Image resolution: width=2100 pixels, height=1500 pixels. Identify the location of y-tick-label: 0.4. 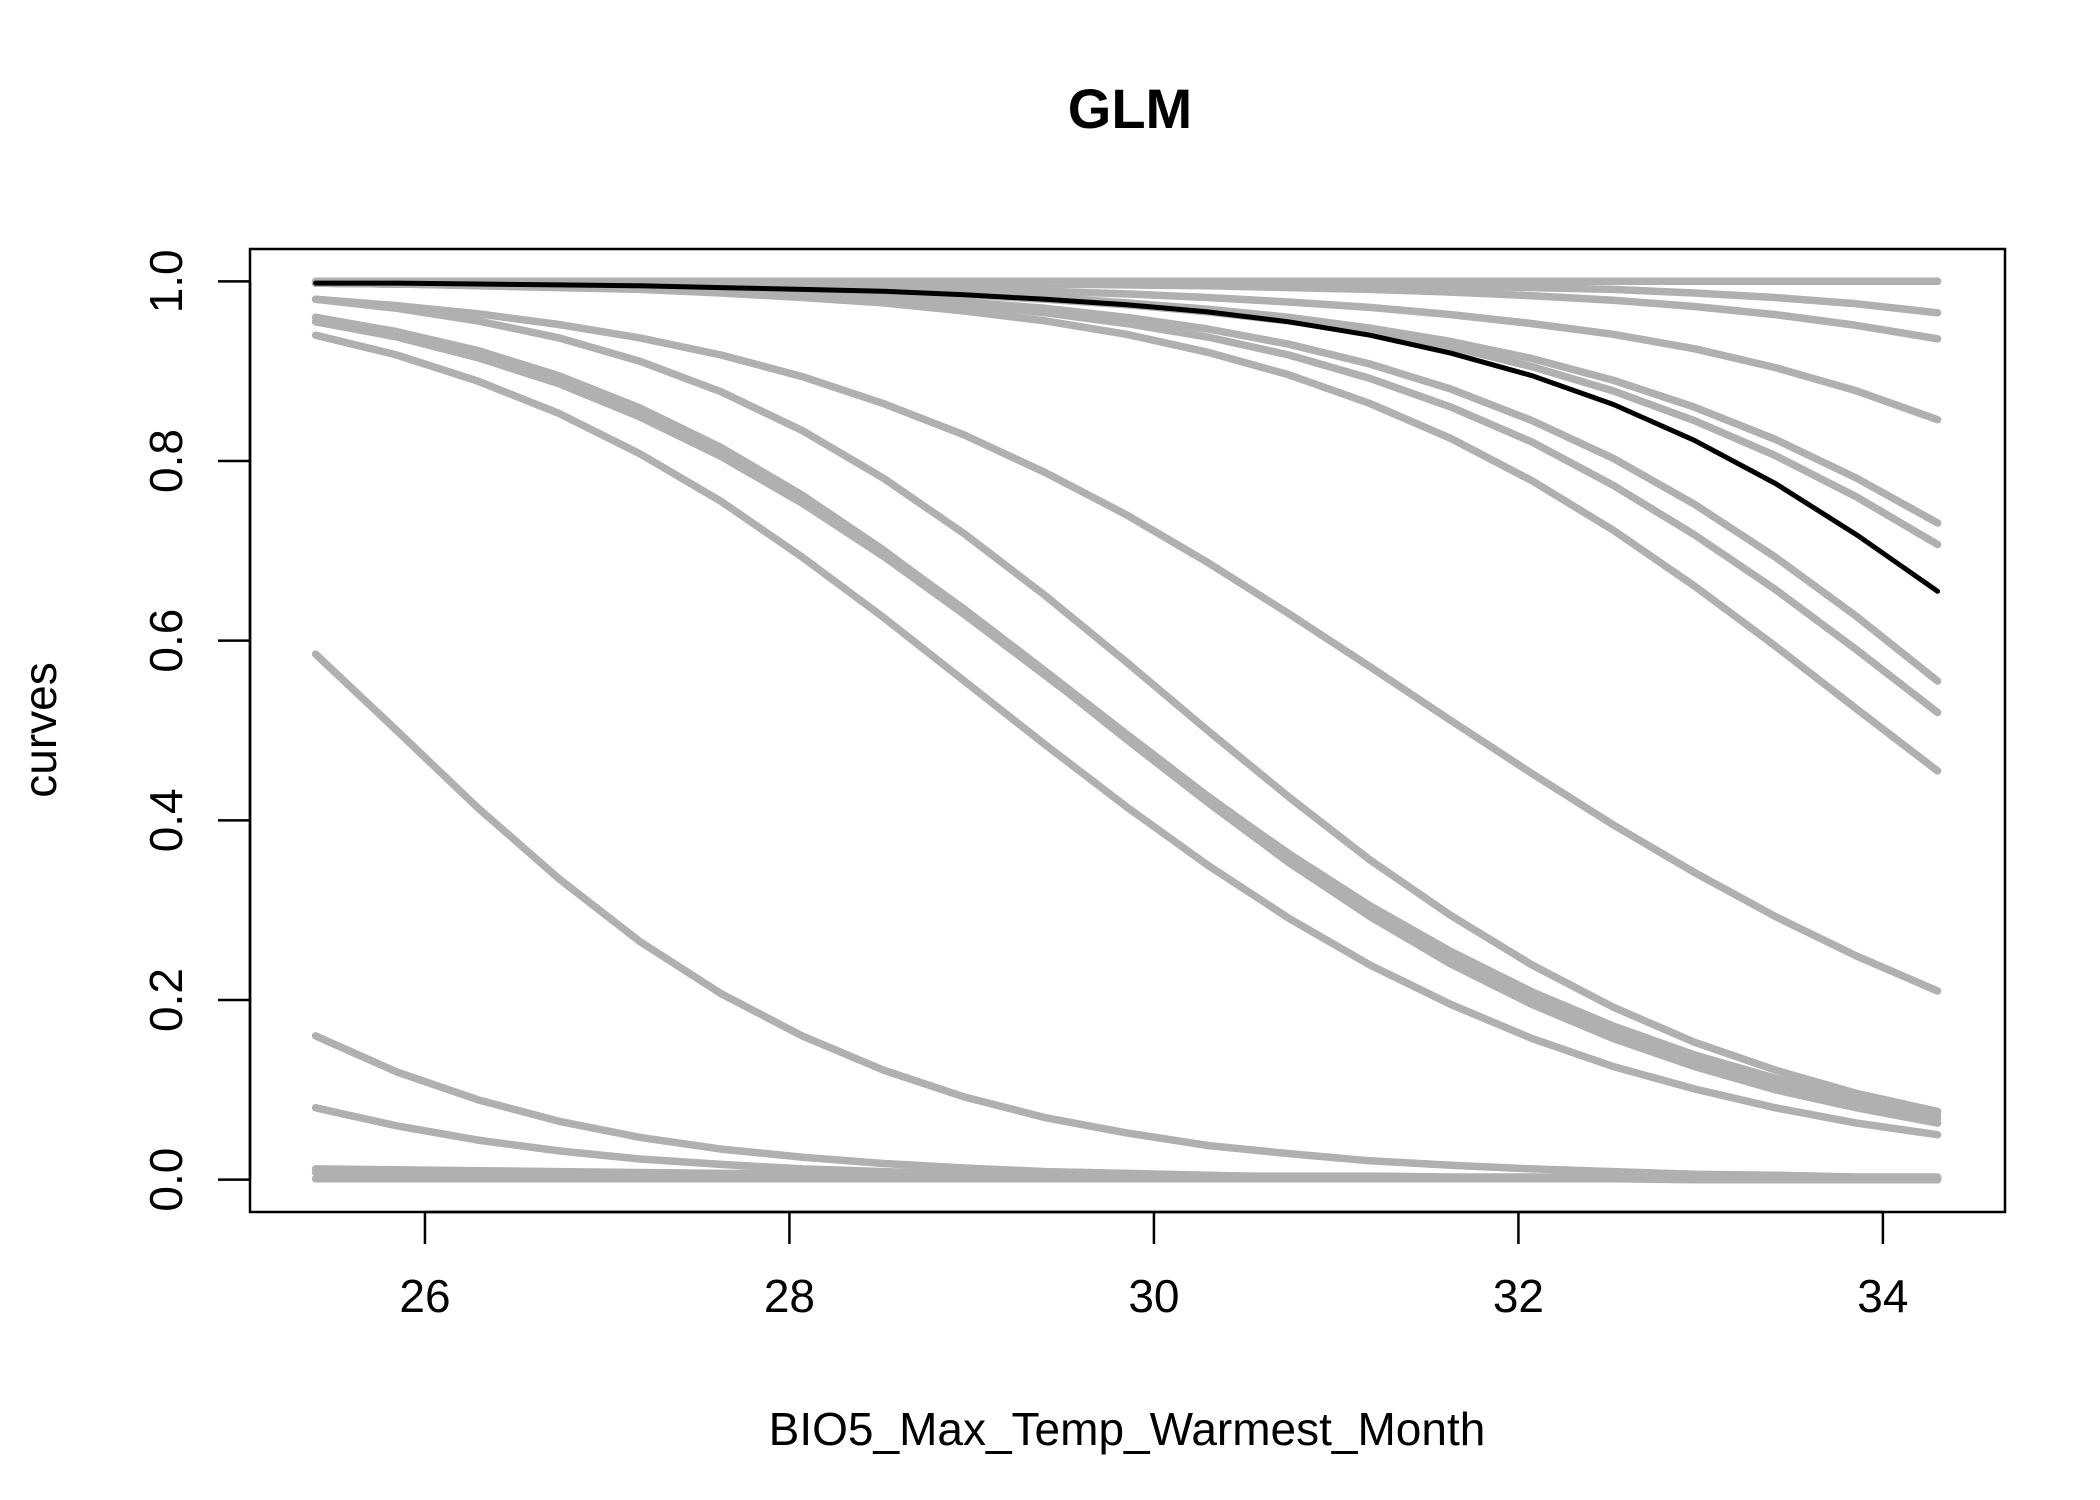
(166, 820).